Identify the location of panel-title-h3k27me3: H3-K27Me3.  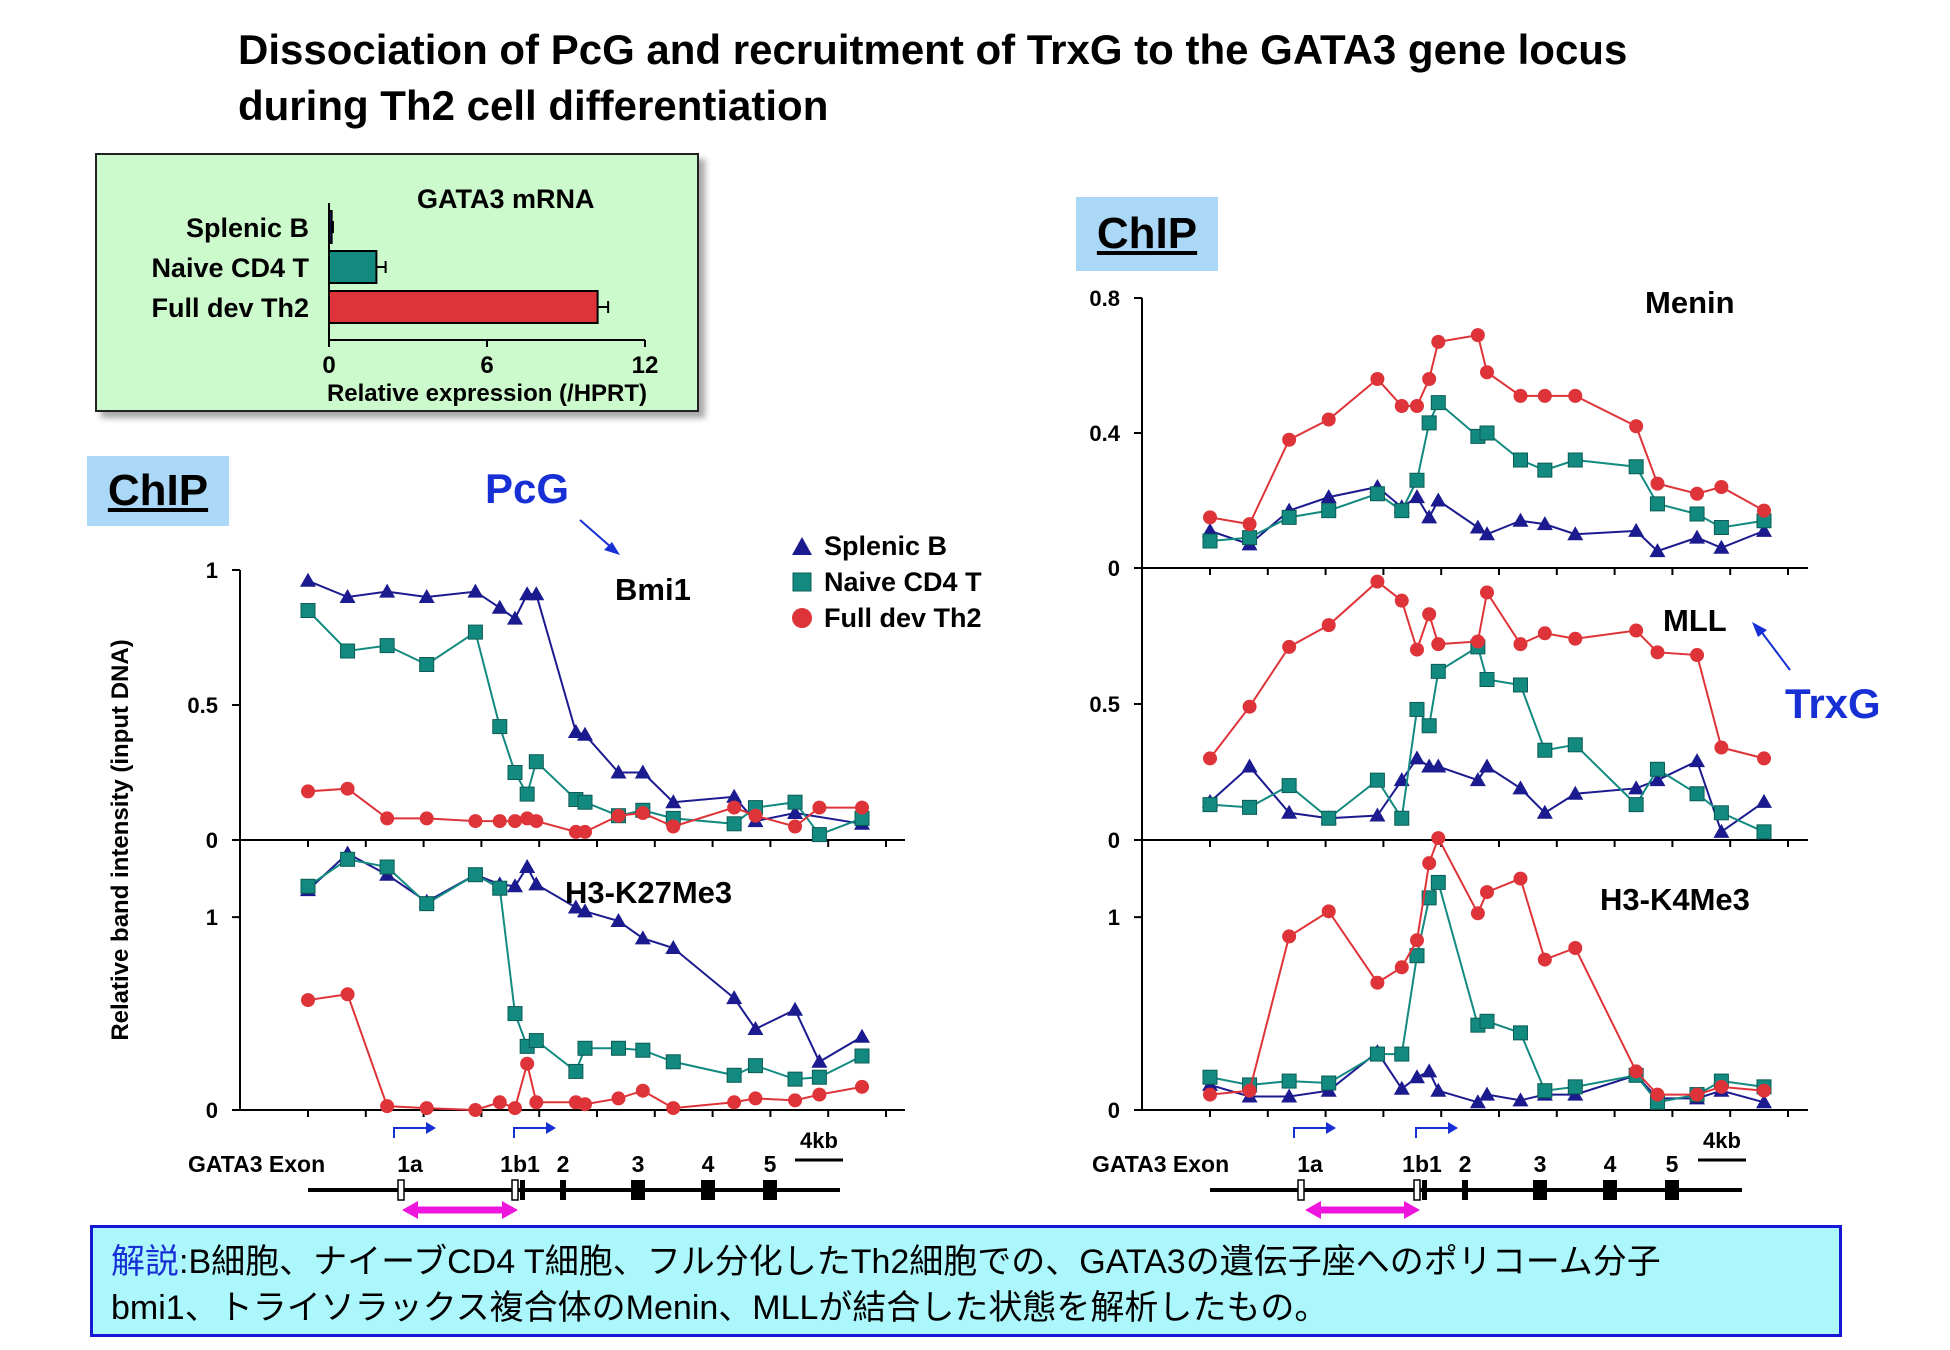
(649, 892).